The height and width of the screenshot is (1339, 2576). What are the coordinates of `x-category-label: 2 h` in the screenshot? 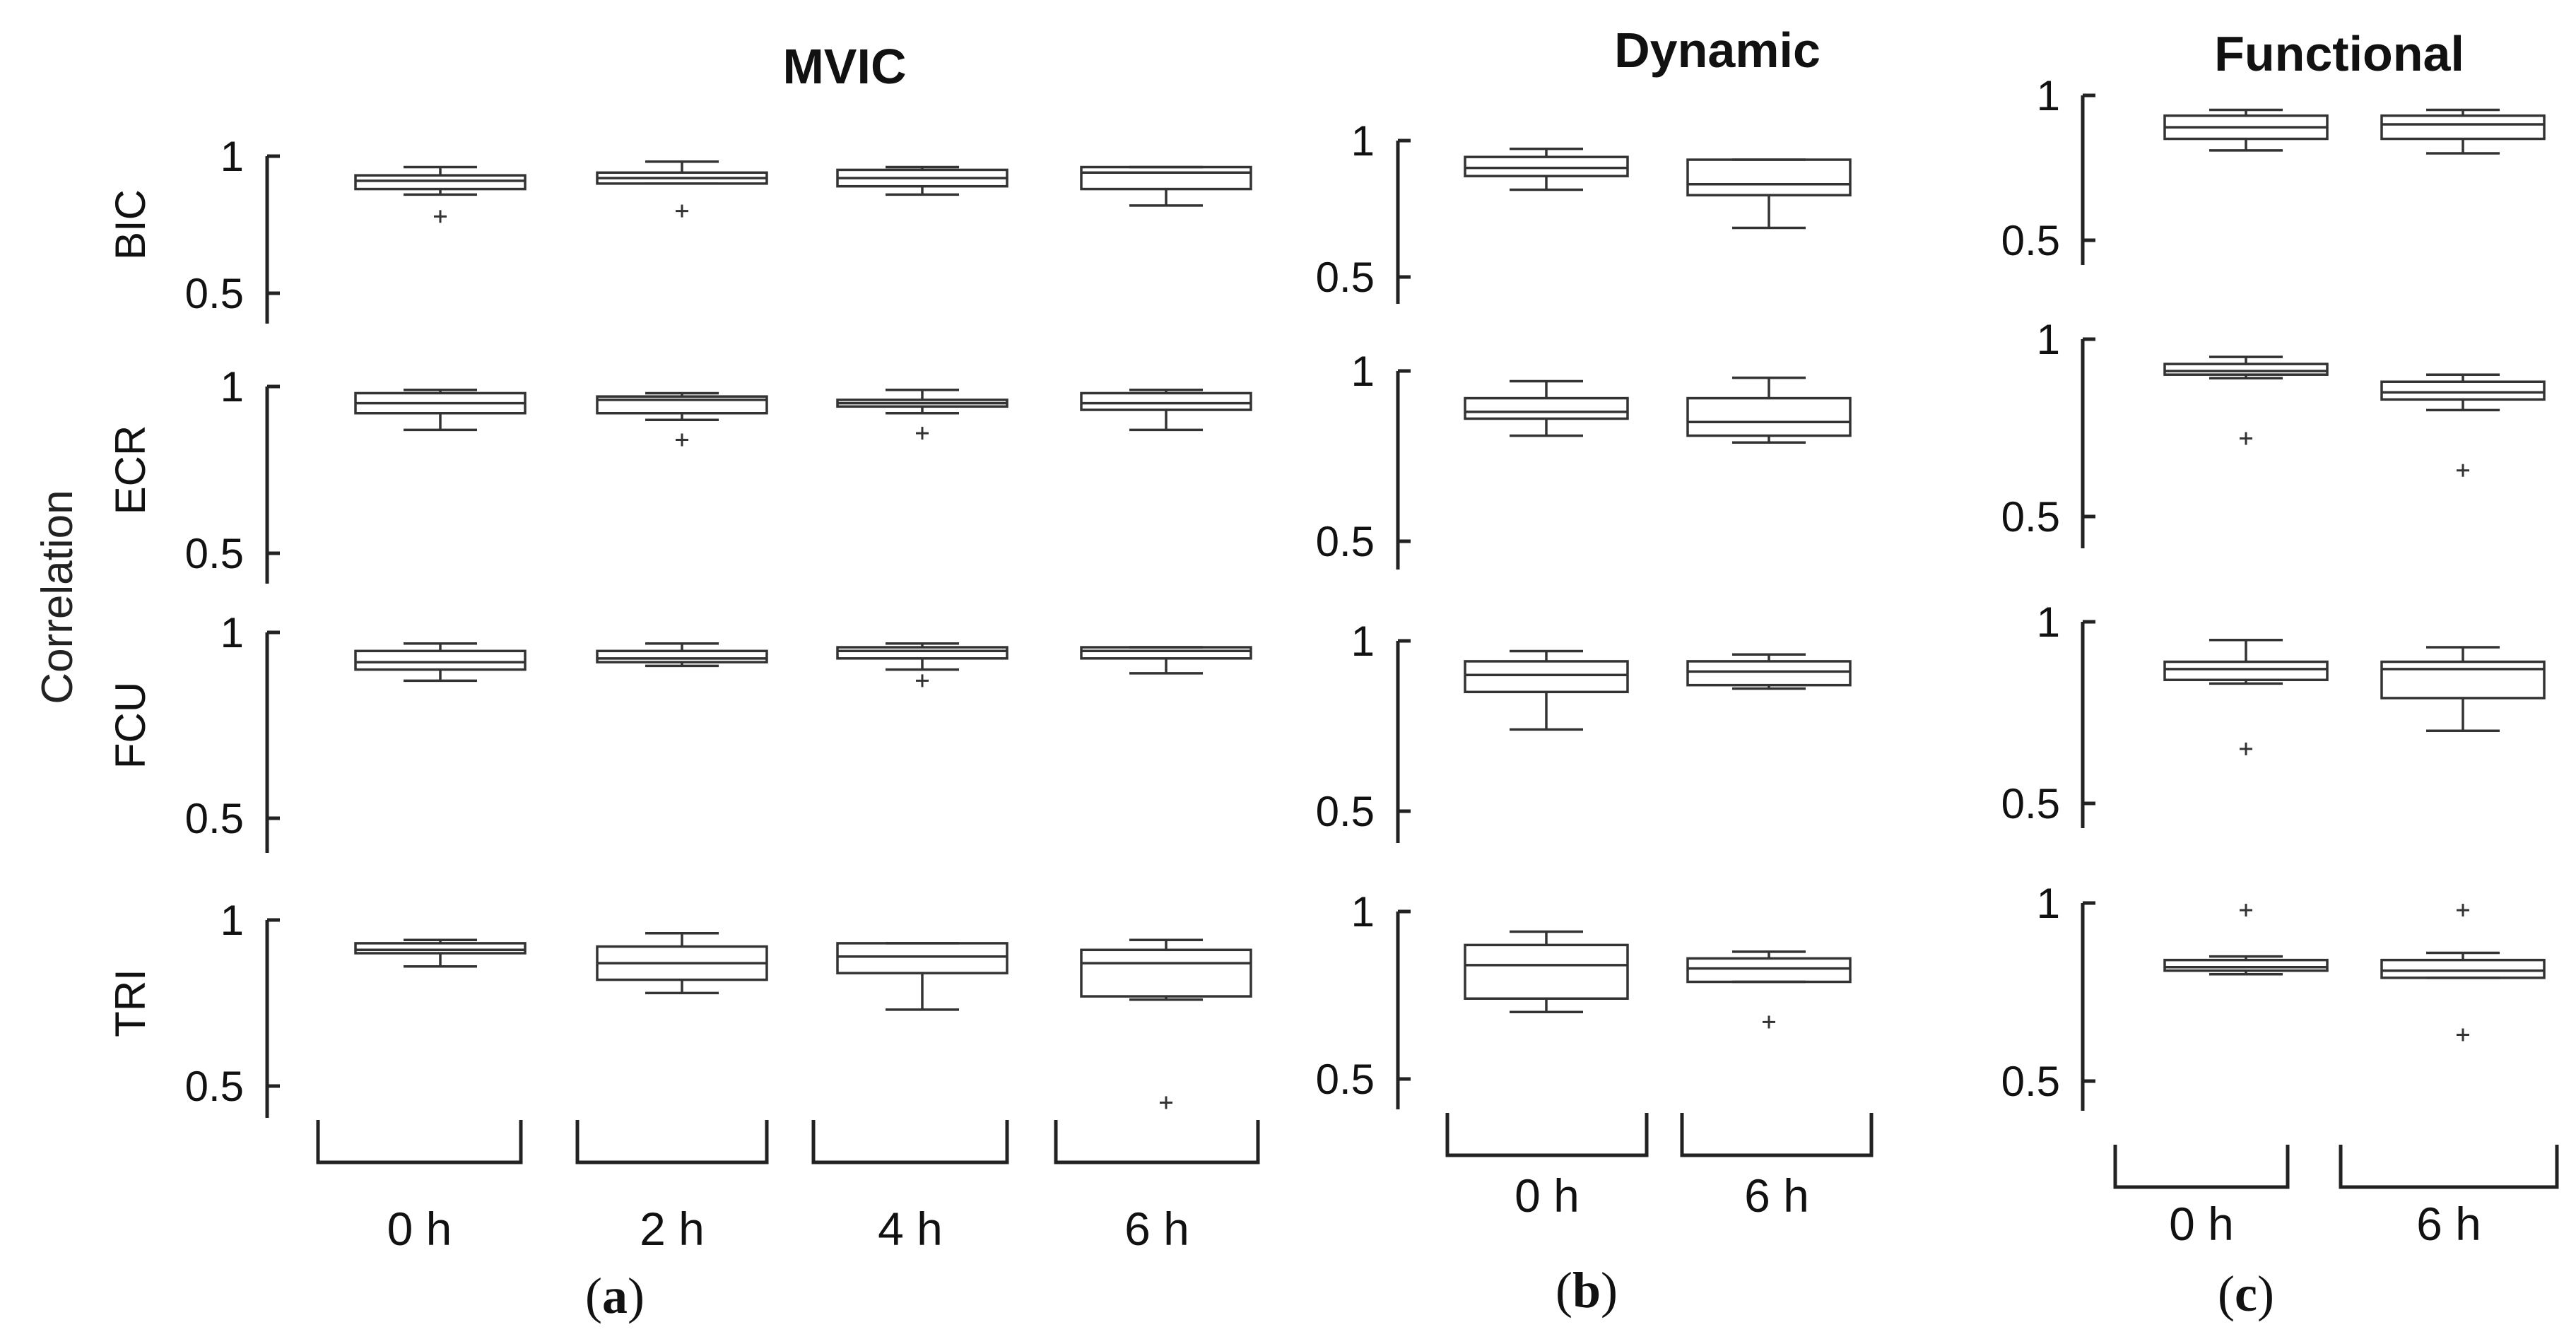 It's located at (672, 1229).